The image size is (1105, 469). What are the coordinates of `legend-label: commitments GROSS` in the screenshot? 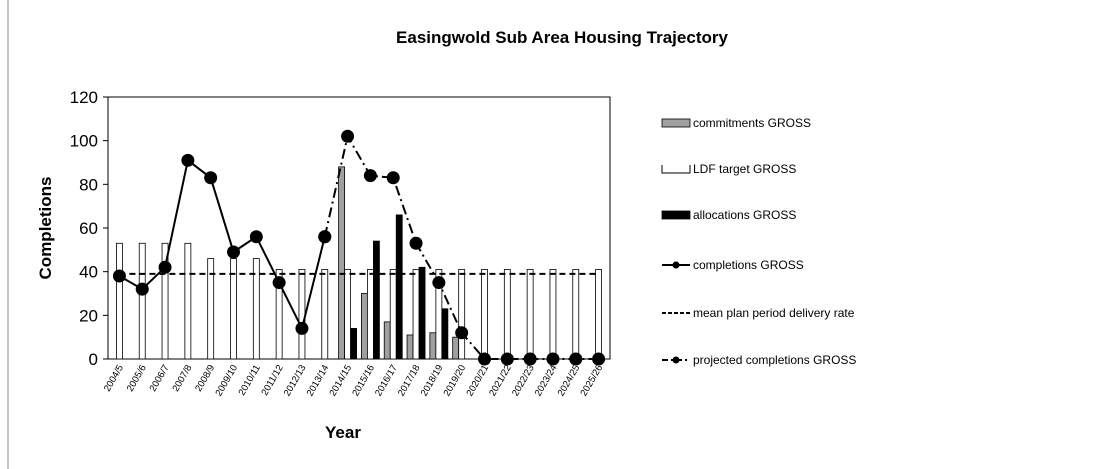 It's located at (752, 123).